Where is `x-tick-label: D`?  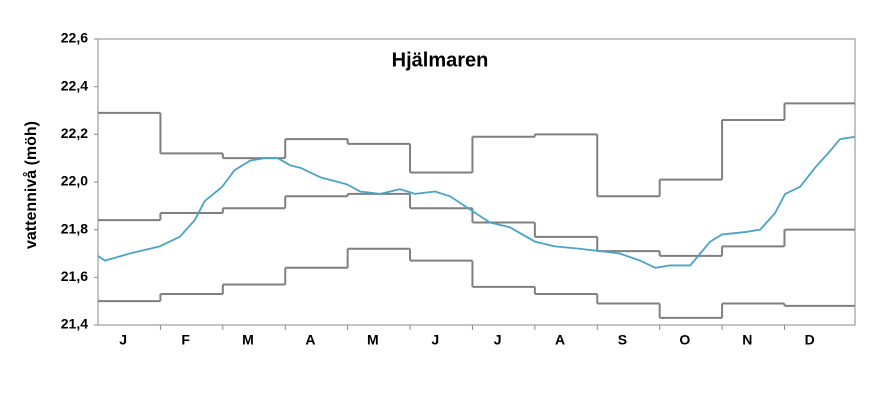
x-tick-label: D is located at coordinates (810, 340).